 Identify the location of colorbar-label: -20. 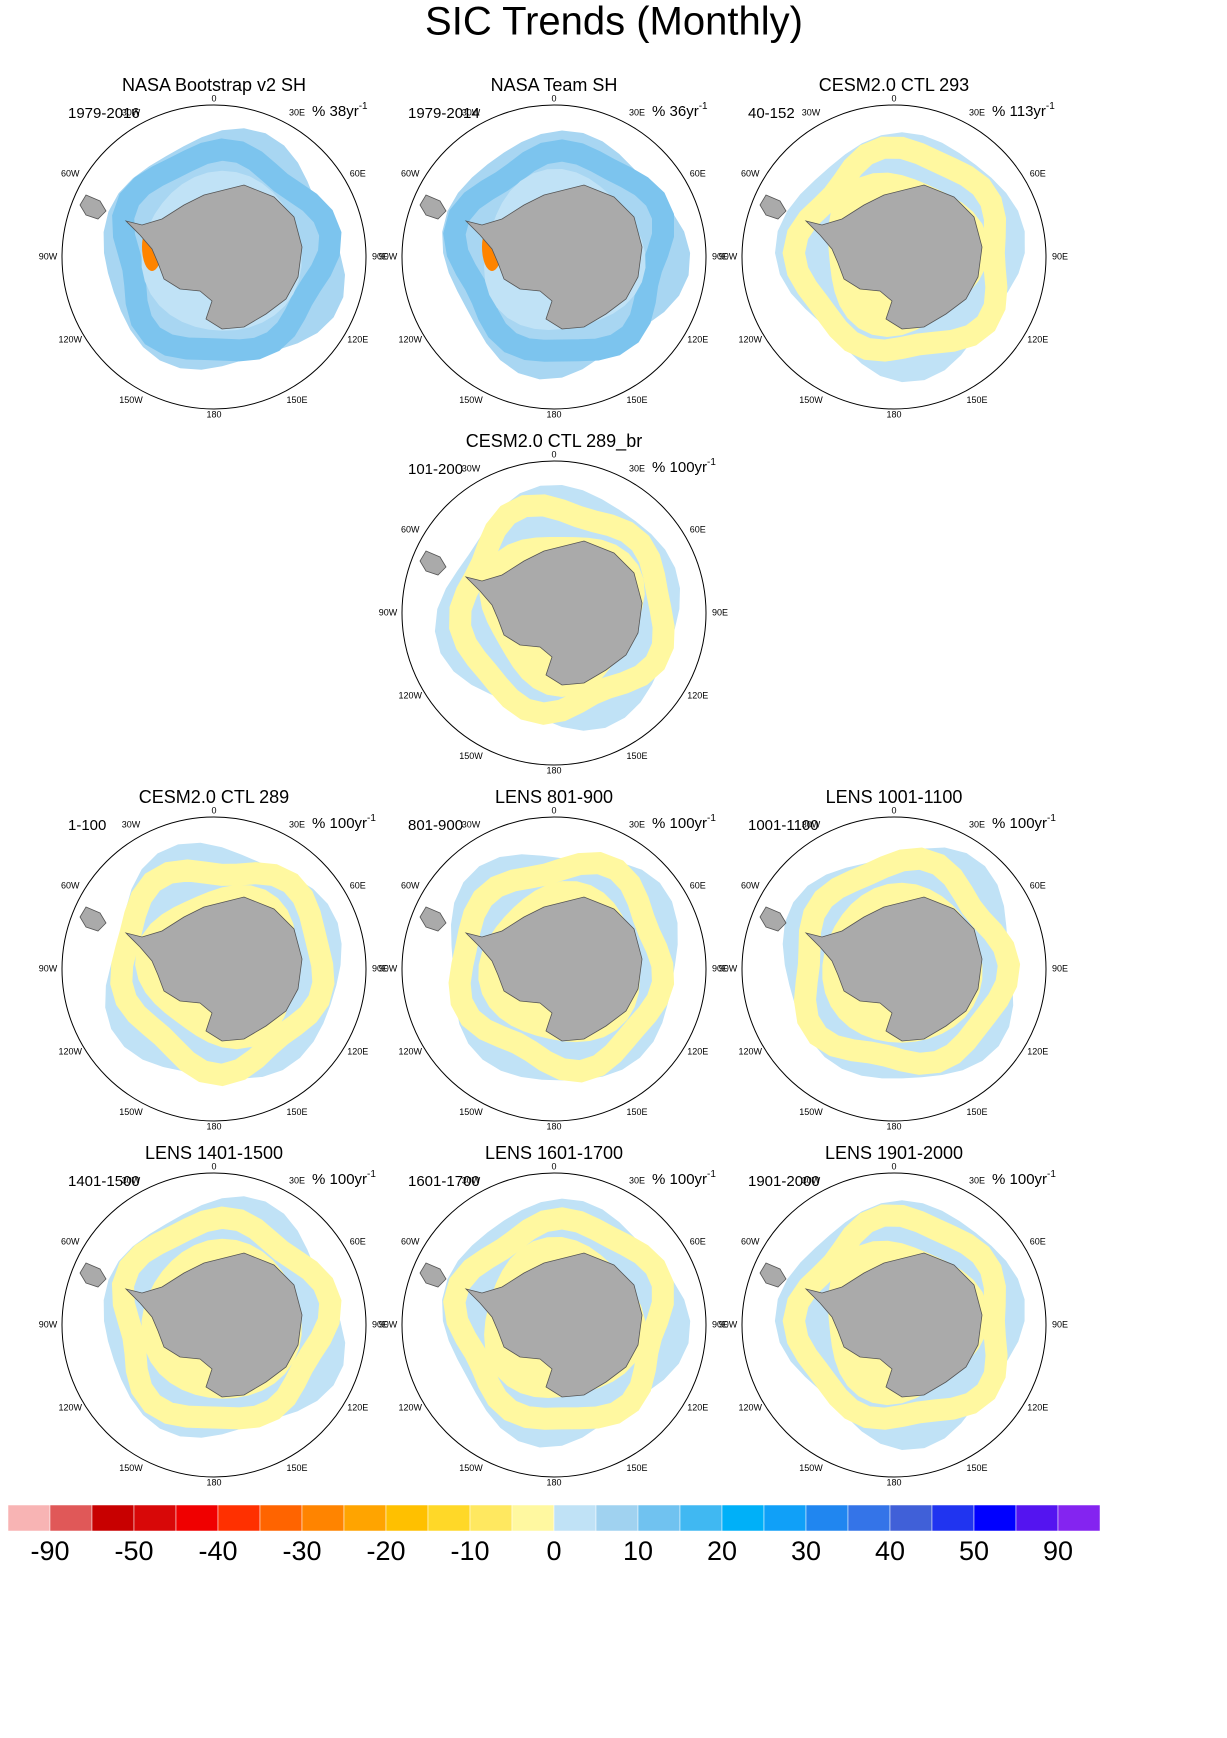
(385, 1551).